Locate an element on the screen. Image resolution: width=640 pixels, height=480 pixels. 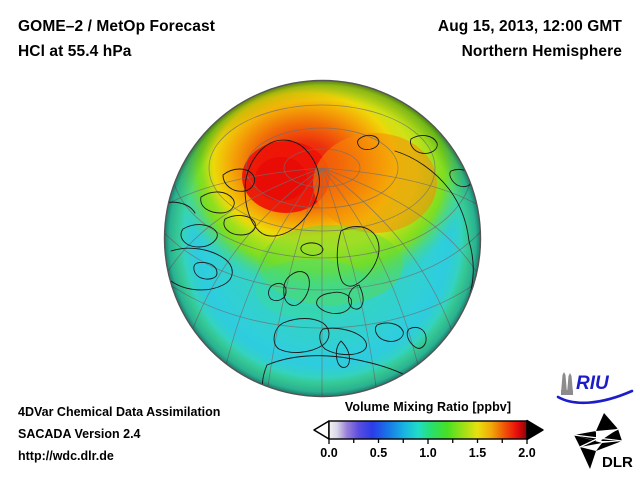
riu-logo: RIU is located at coordinates (596, 389).